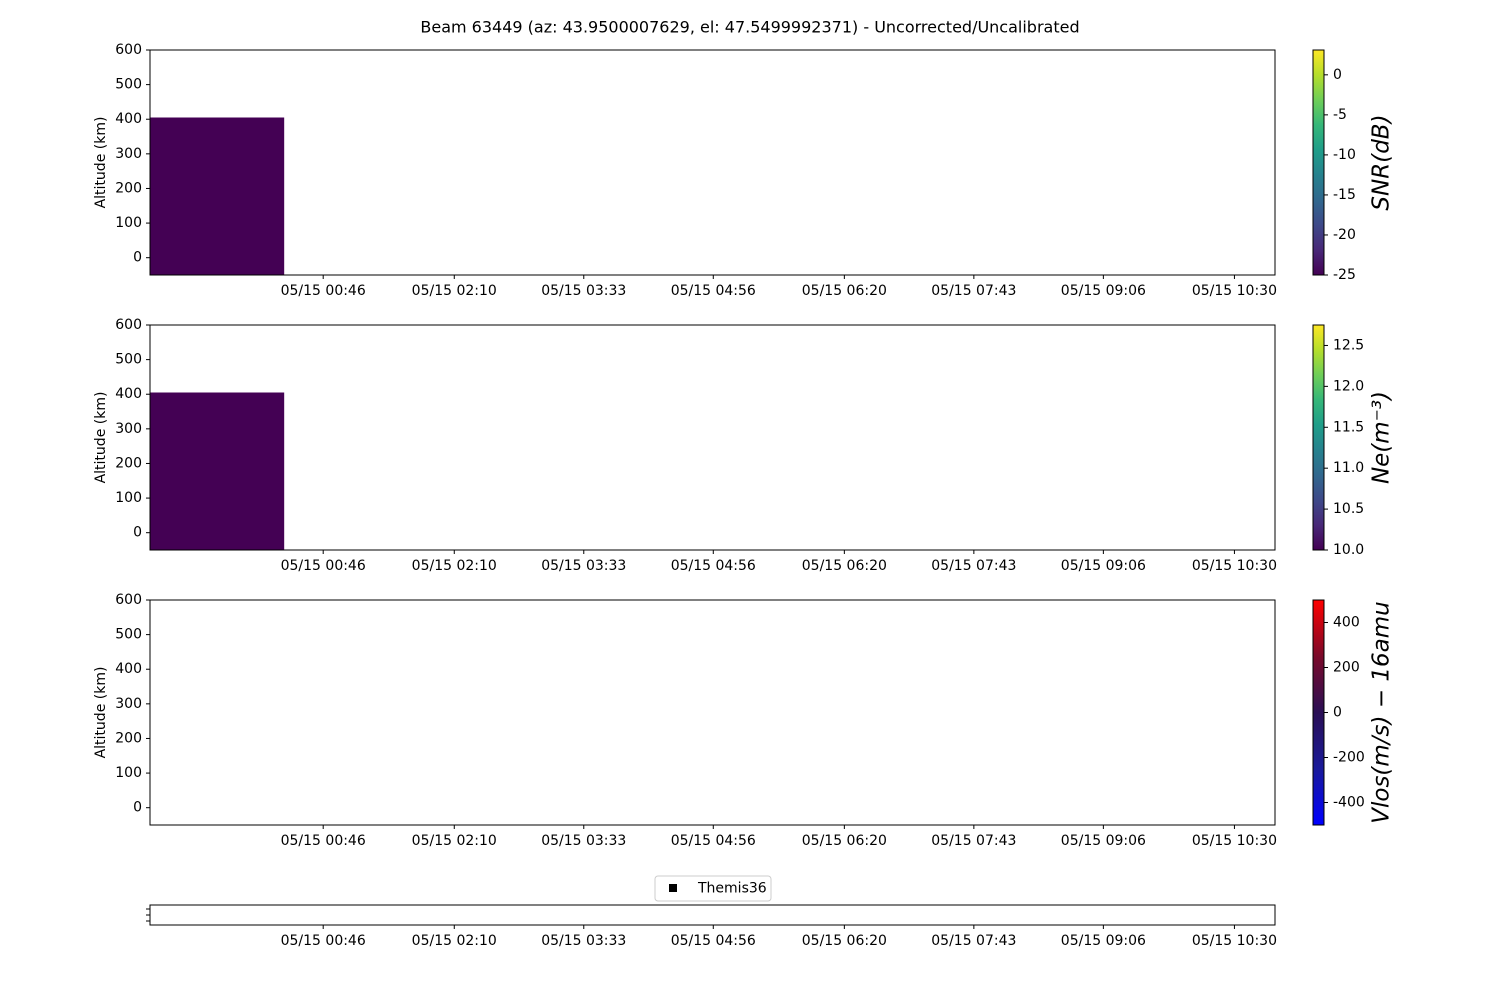 Image resolution: width=1500 pixels, height=1000 pixels. I want to click on colorbar-tick-label: -5, so click(1340, 115).